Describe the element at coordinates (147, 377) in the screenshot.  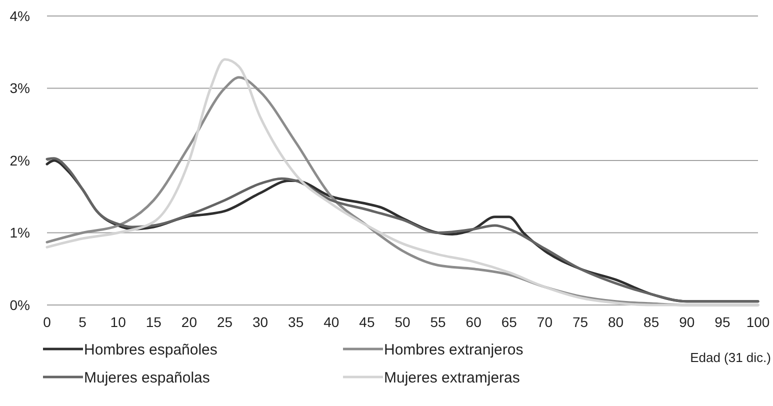
I see `legend-label: Mujeres españolas` at that location.